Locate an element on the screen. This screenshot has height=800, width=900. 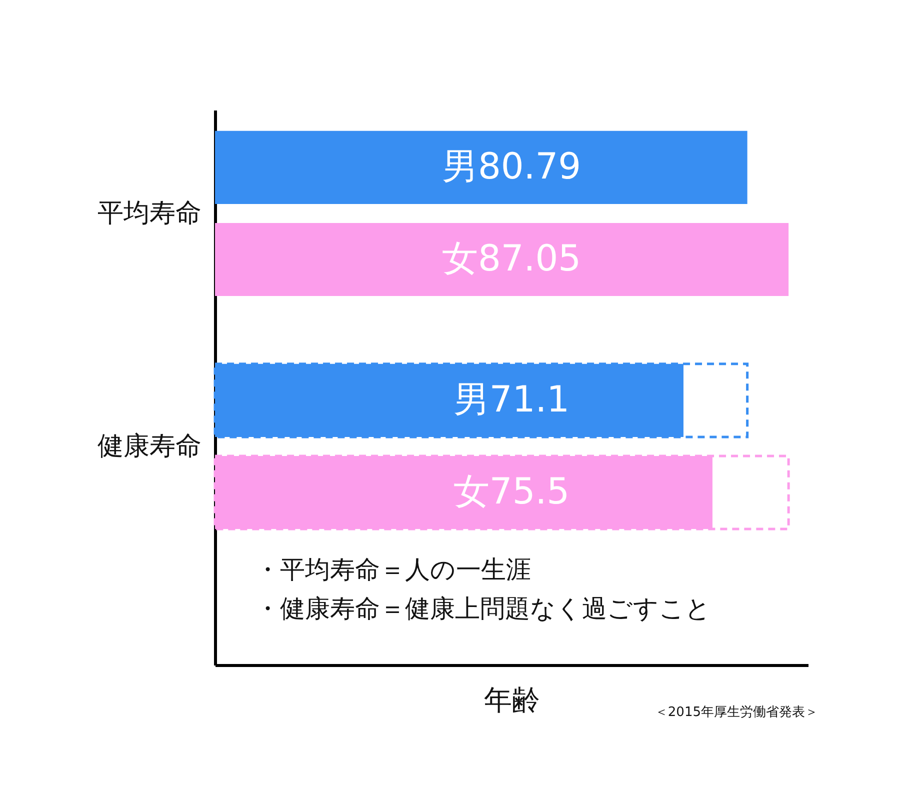
y-tick-label: 健康寿命 is located at coordinates (150, 446).